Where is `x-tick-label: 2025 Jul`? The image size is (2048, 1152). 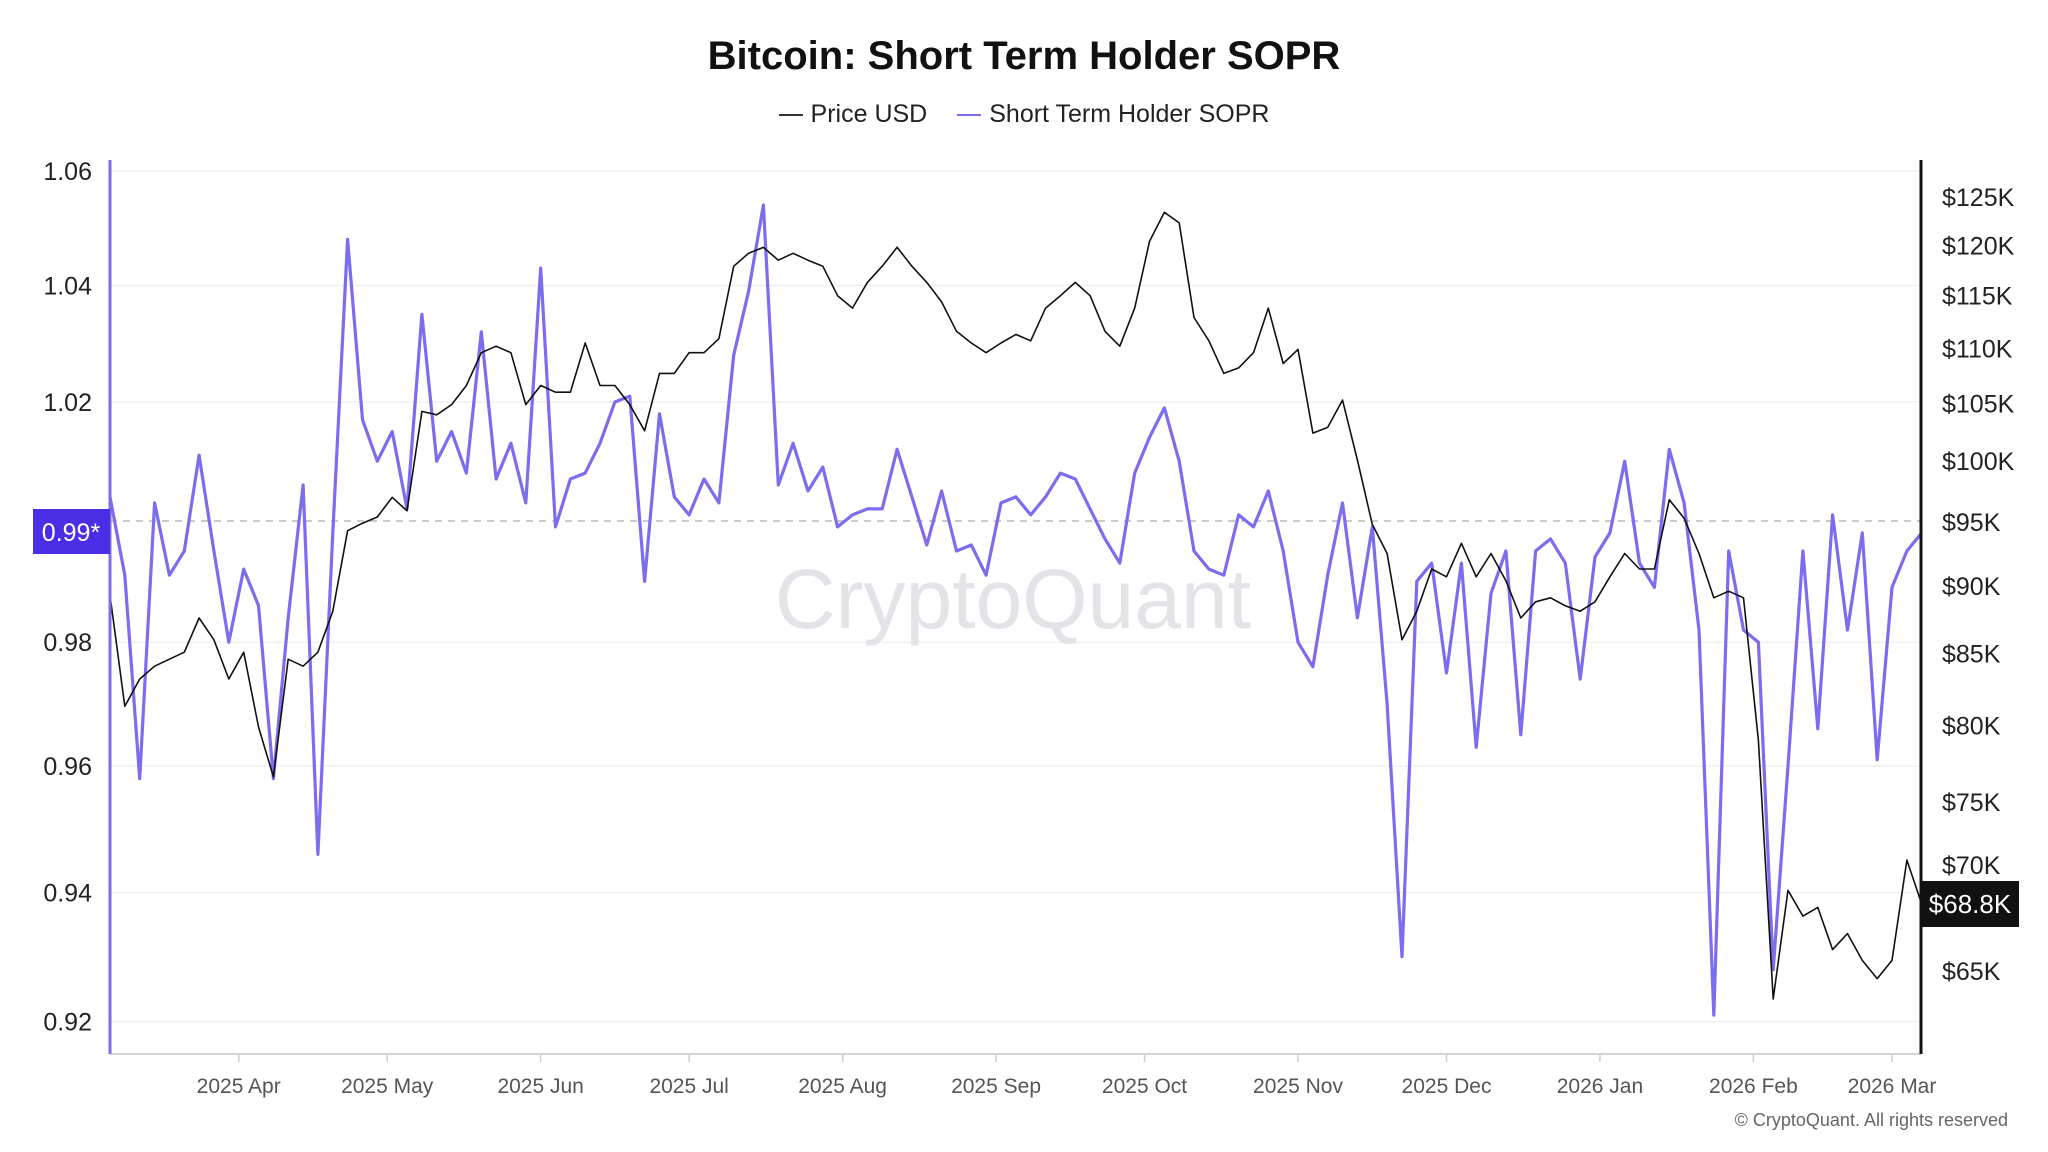
x-tick-label: 2025 Jul is located at coordinates (688, 1086).